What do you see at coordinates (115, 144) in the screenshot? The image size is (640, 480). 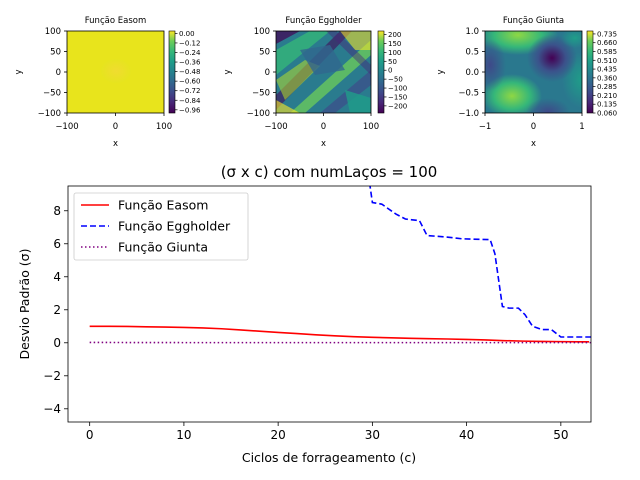 I see `easom-xlabel: x` at bounding box center [115, 144].